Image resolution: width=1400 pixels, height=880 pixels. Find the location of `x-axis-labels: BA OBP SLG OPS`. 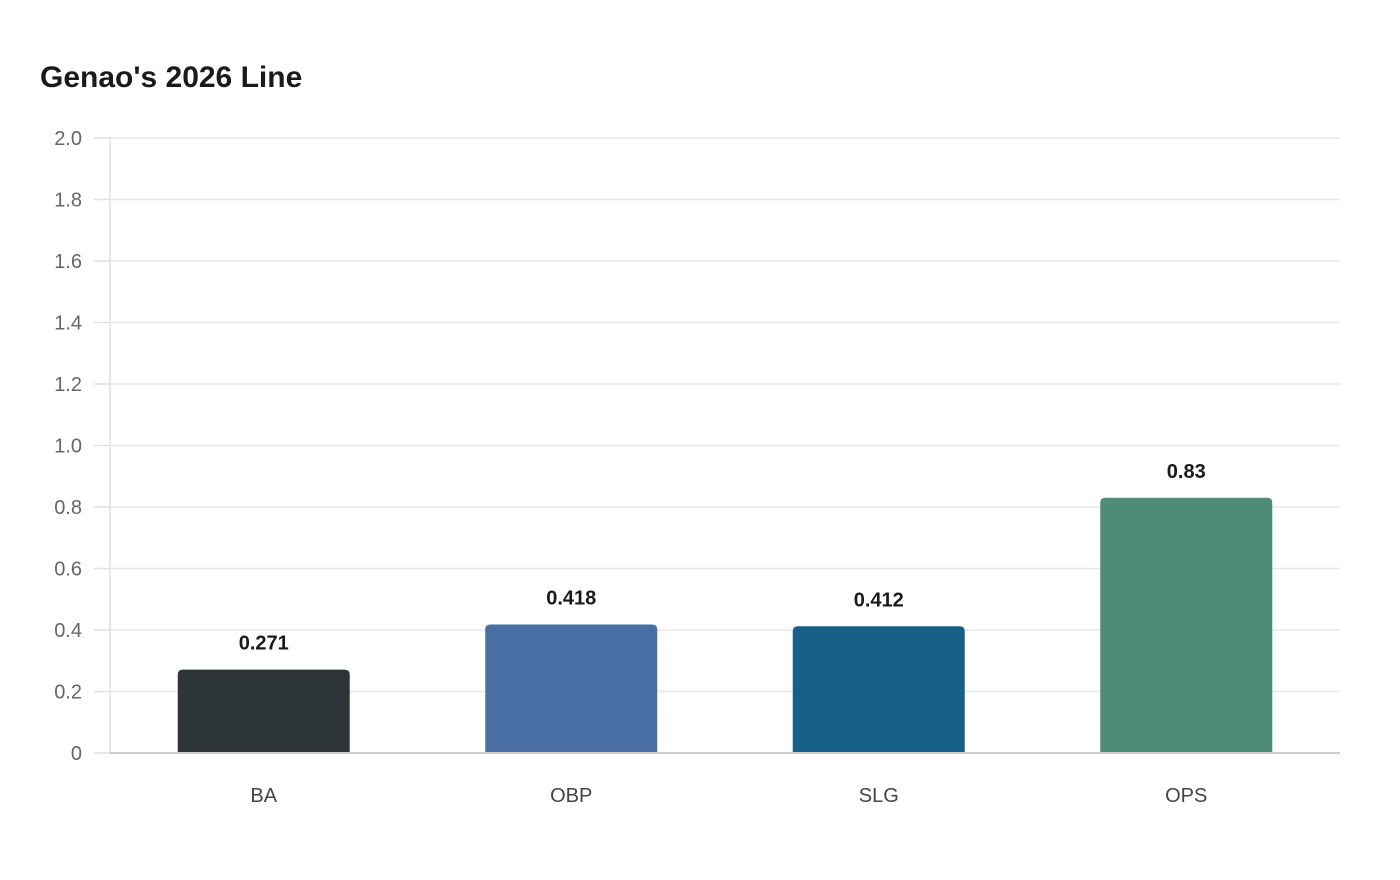

x-axis-labels: BA OBP SLG OPS is located at coordinates (728, 796).